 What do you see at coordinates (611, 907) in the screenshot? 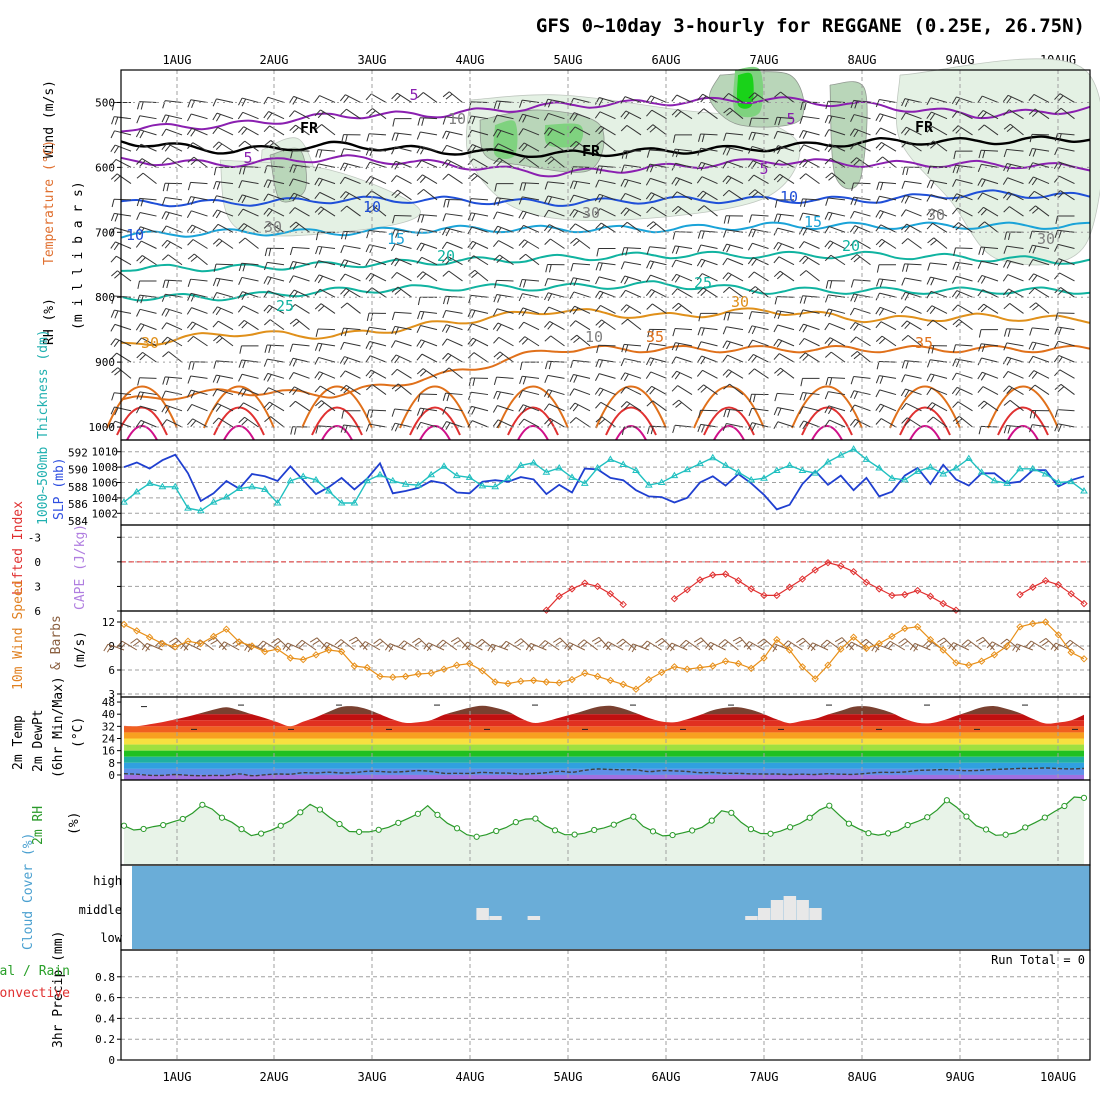
I see `cloud-background` at bounding box center [611, 907].